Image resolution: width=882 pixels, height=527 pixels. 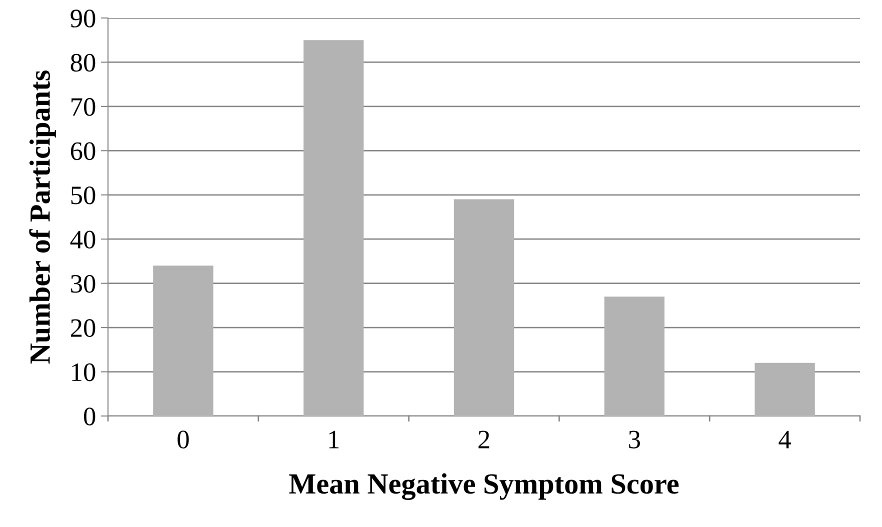 I want to click on y-tick-label: 40, so click(x=83, y=239).